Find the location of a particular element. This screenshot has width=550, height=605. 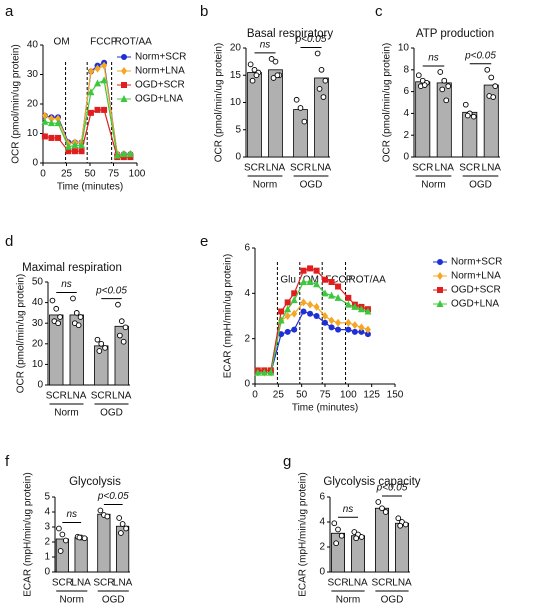

legend-label: OGD+LNA is located at coordinates (159, 99).